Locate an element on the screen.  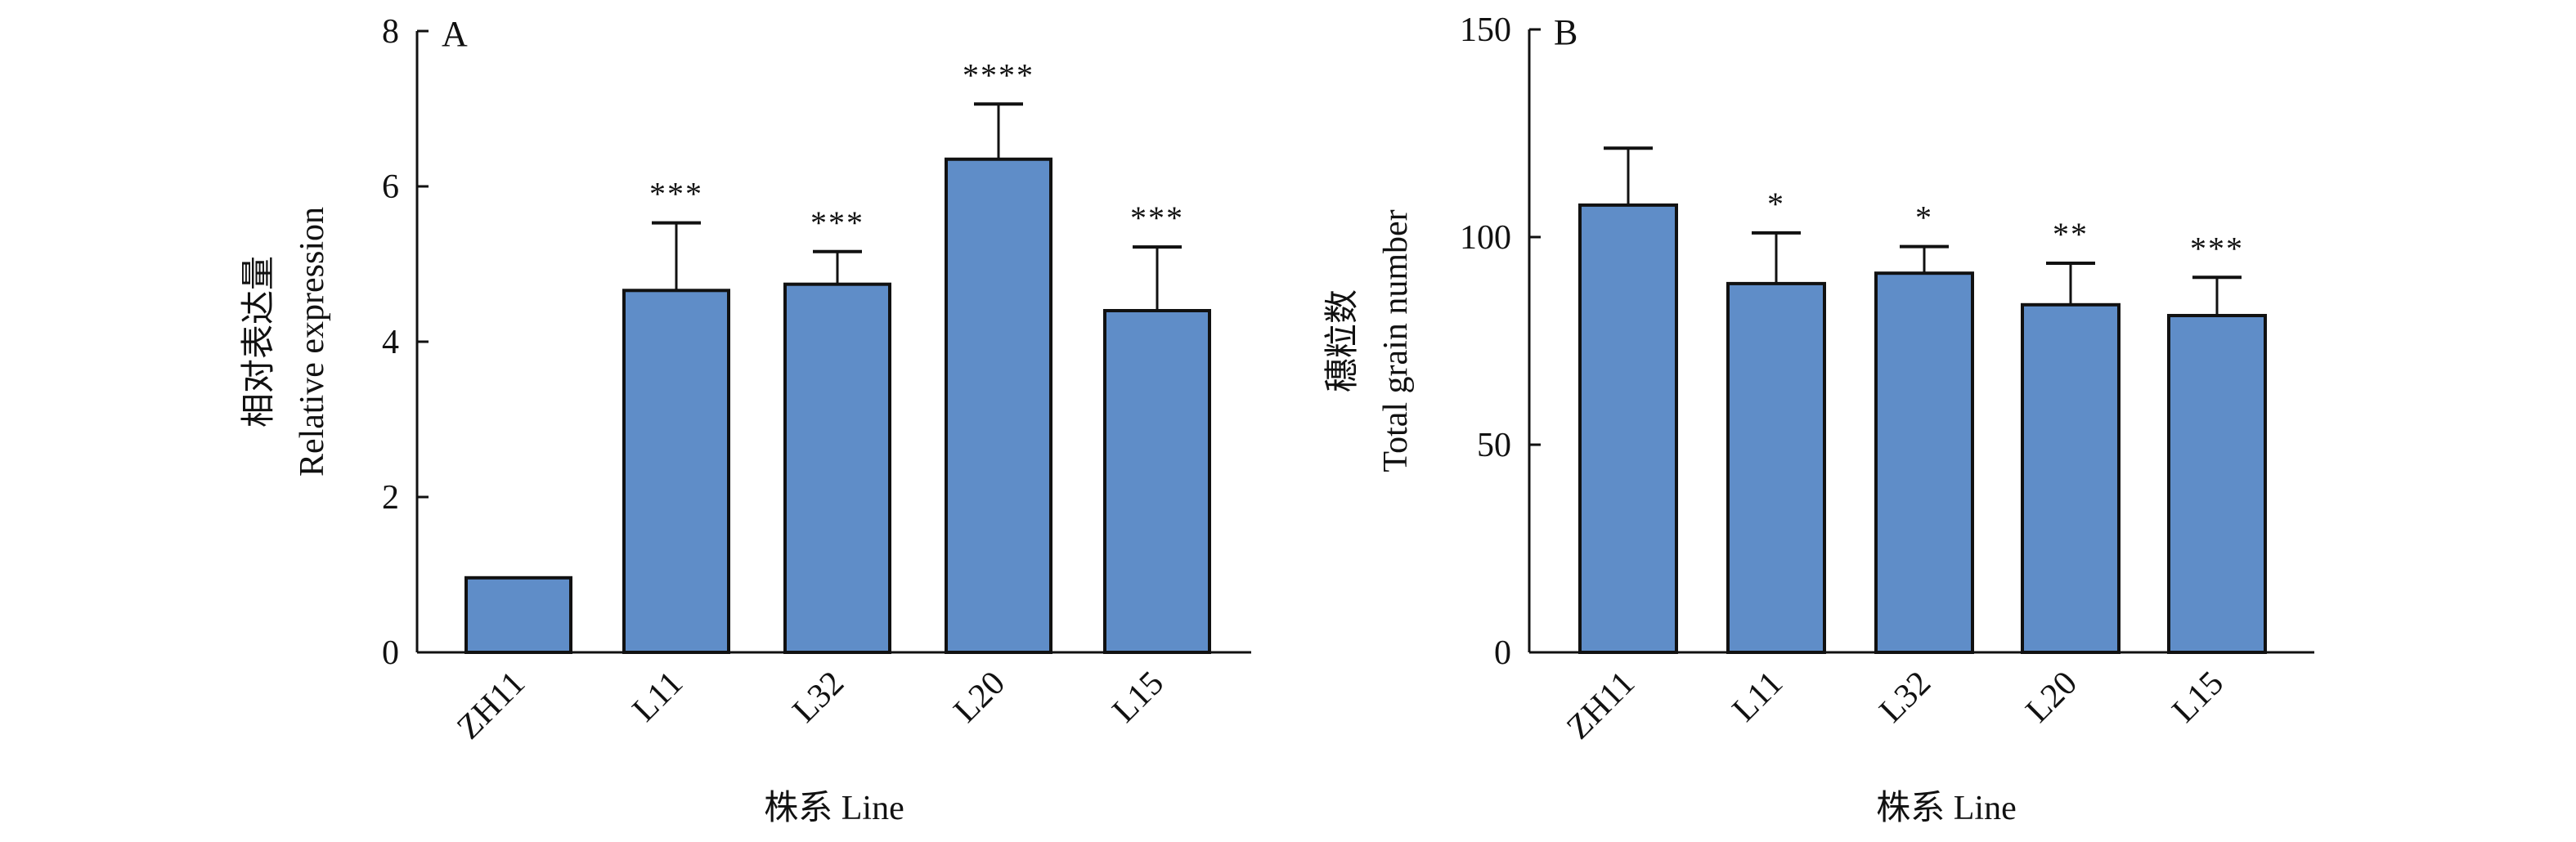
y-tick-label: 2 is located at coordinates (391, 498).